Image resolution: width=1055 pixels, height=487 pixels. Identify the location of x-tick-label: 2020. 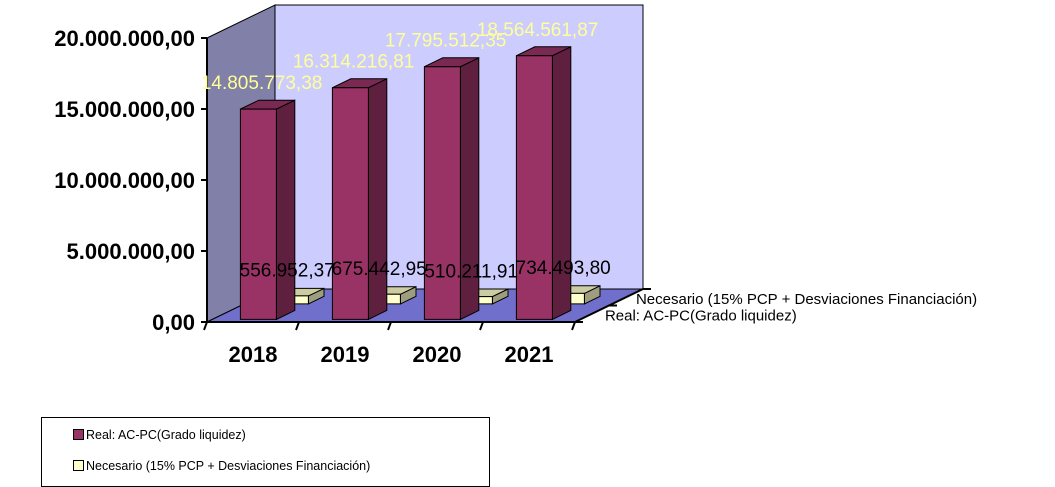
(437, 354).